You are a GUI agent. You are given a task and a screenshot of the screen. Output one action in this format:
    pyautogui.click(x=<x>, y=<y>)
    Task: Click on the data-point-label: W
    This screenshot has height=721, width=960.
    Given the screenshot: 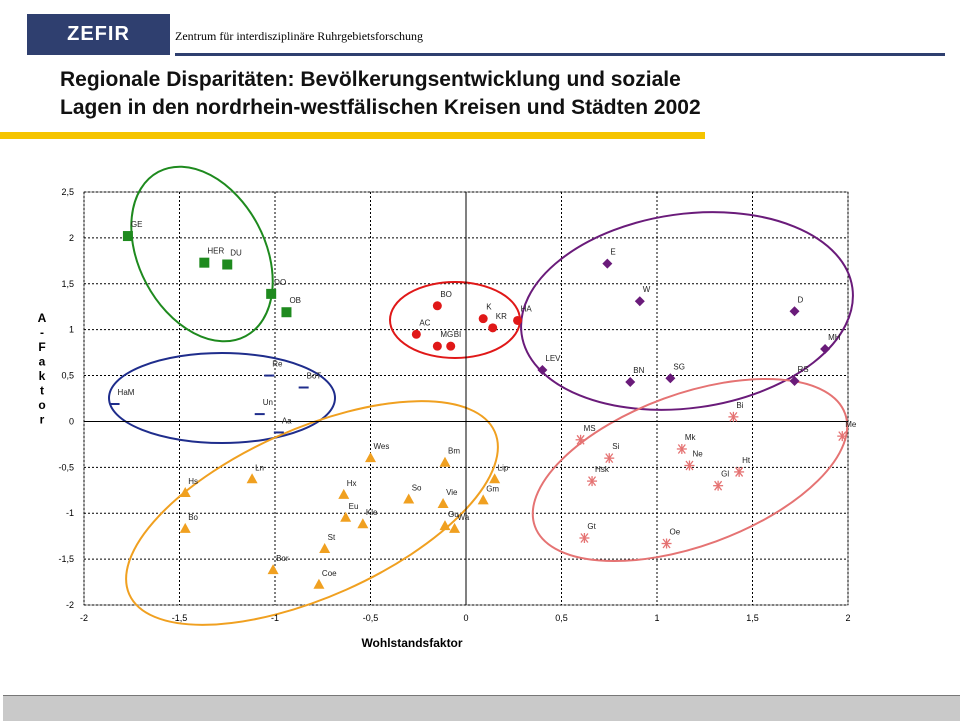 What is the action you would take?
    pyautogui.click(x=647, y=289)
    